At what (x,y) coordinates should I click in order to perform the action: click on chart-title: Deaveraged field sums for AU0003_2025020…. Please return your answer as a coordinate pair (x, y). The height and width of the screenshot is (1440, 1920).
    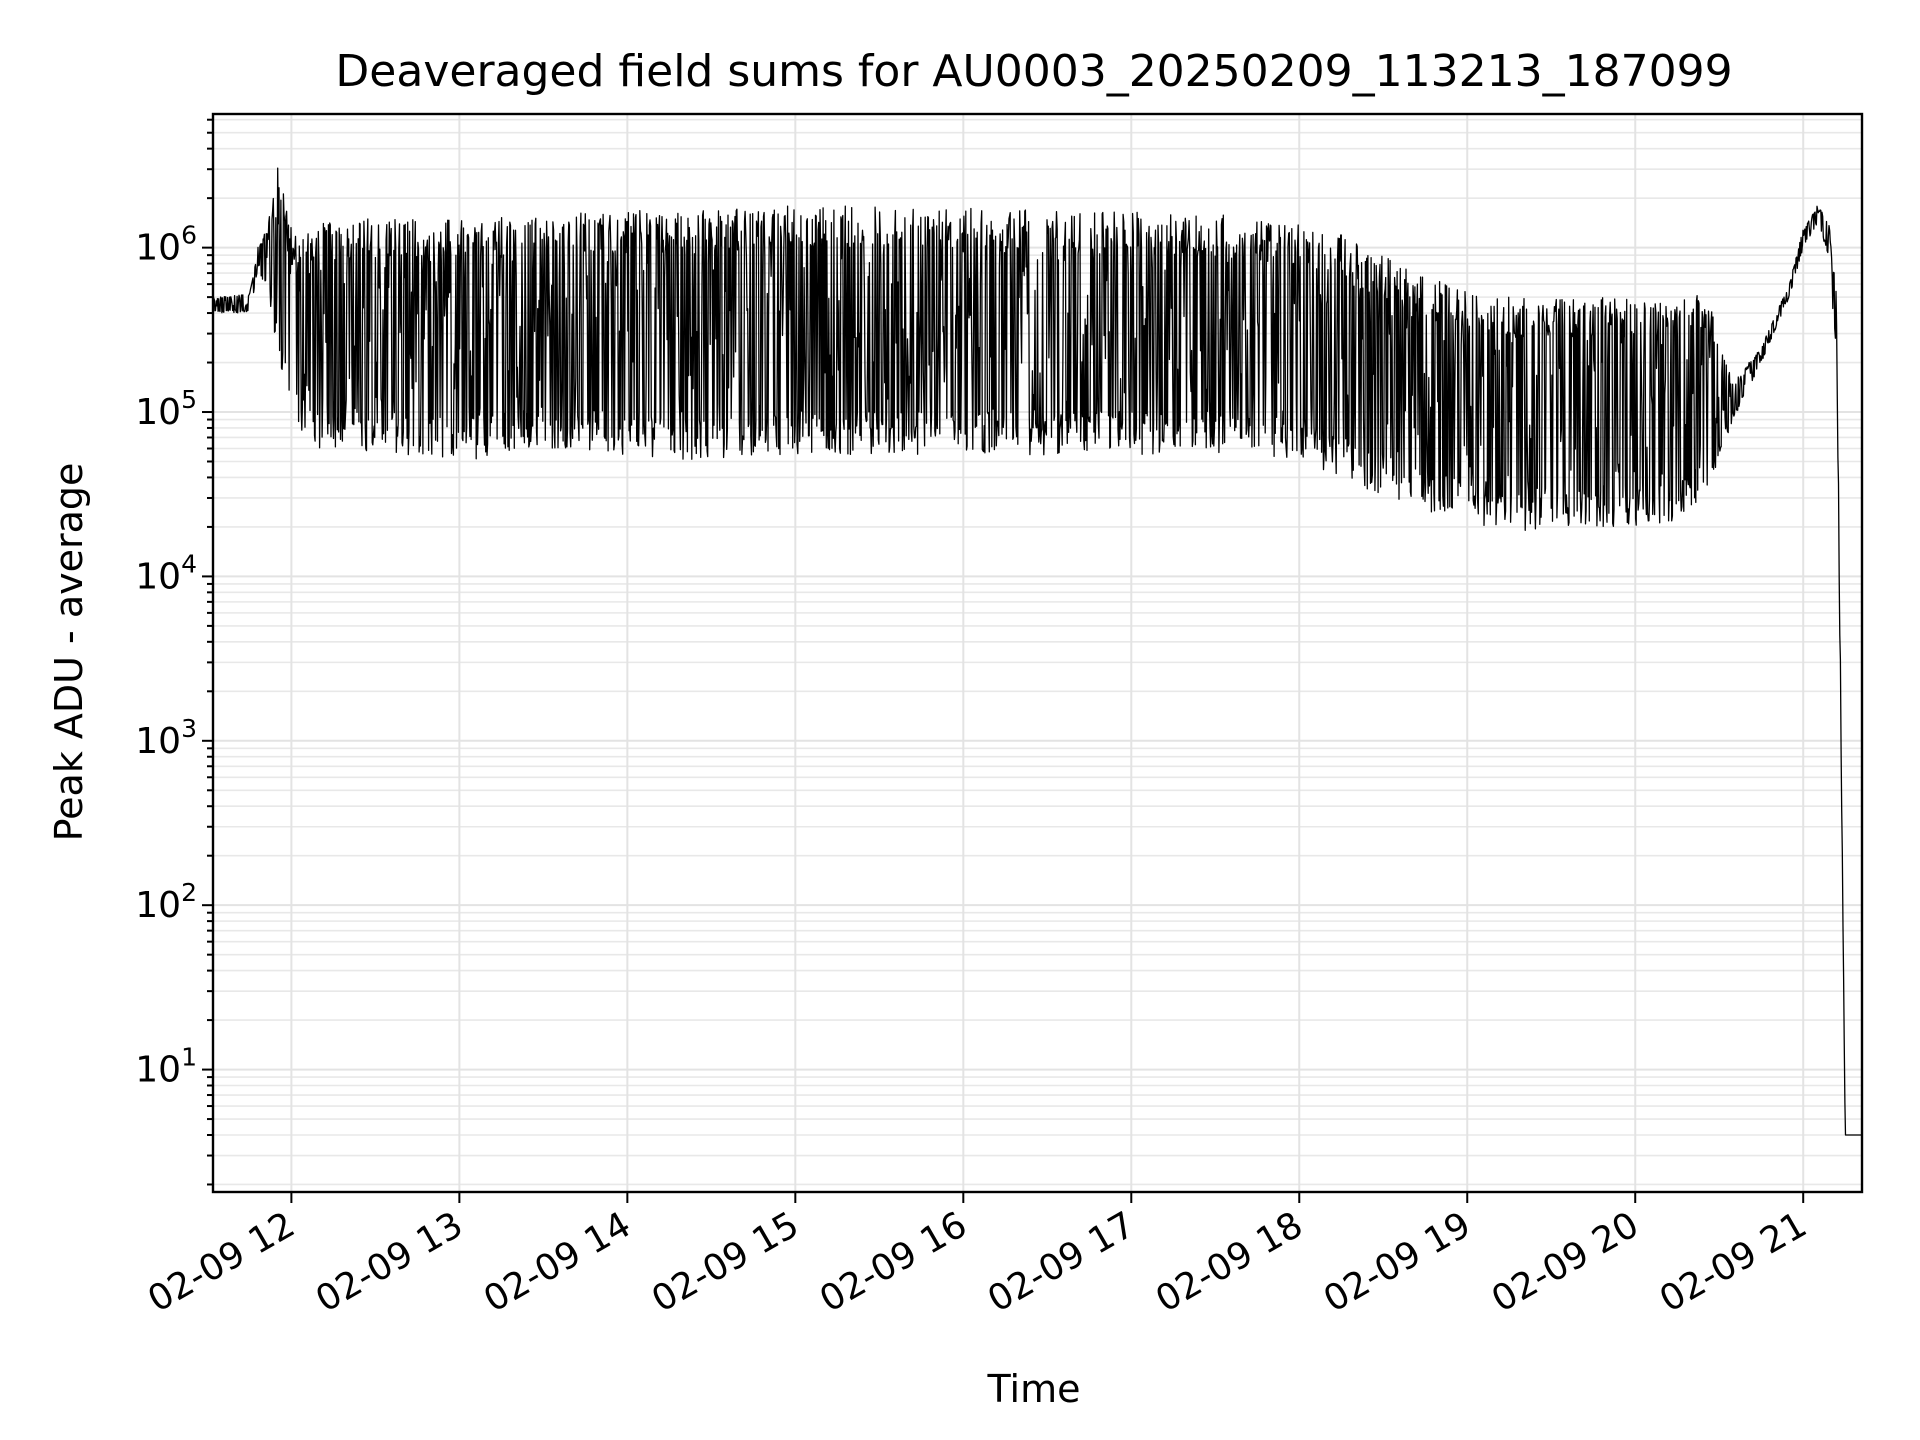
    Looking at the image, I should click on (1033, 71).